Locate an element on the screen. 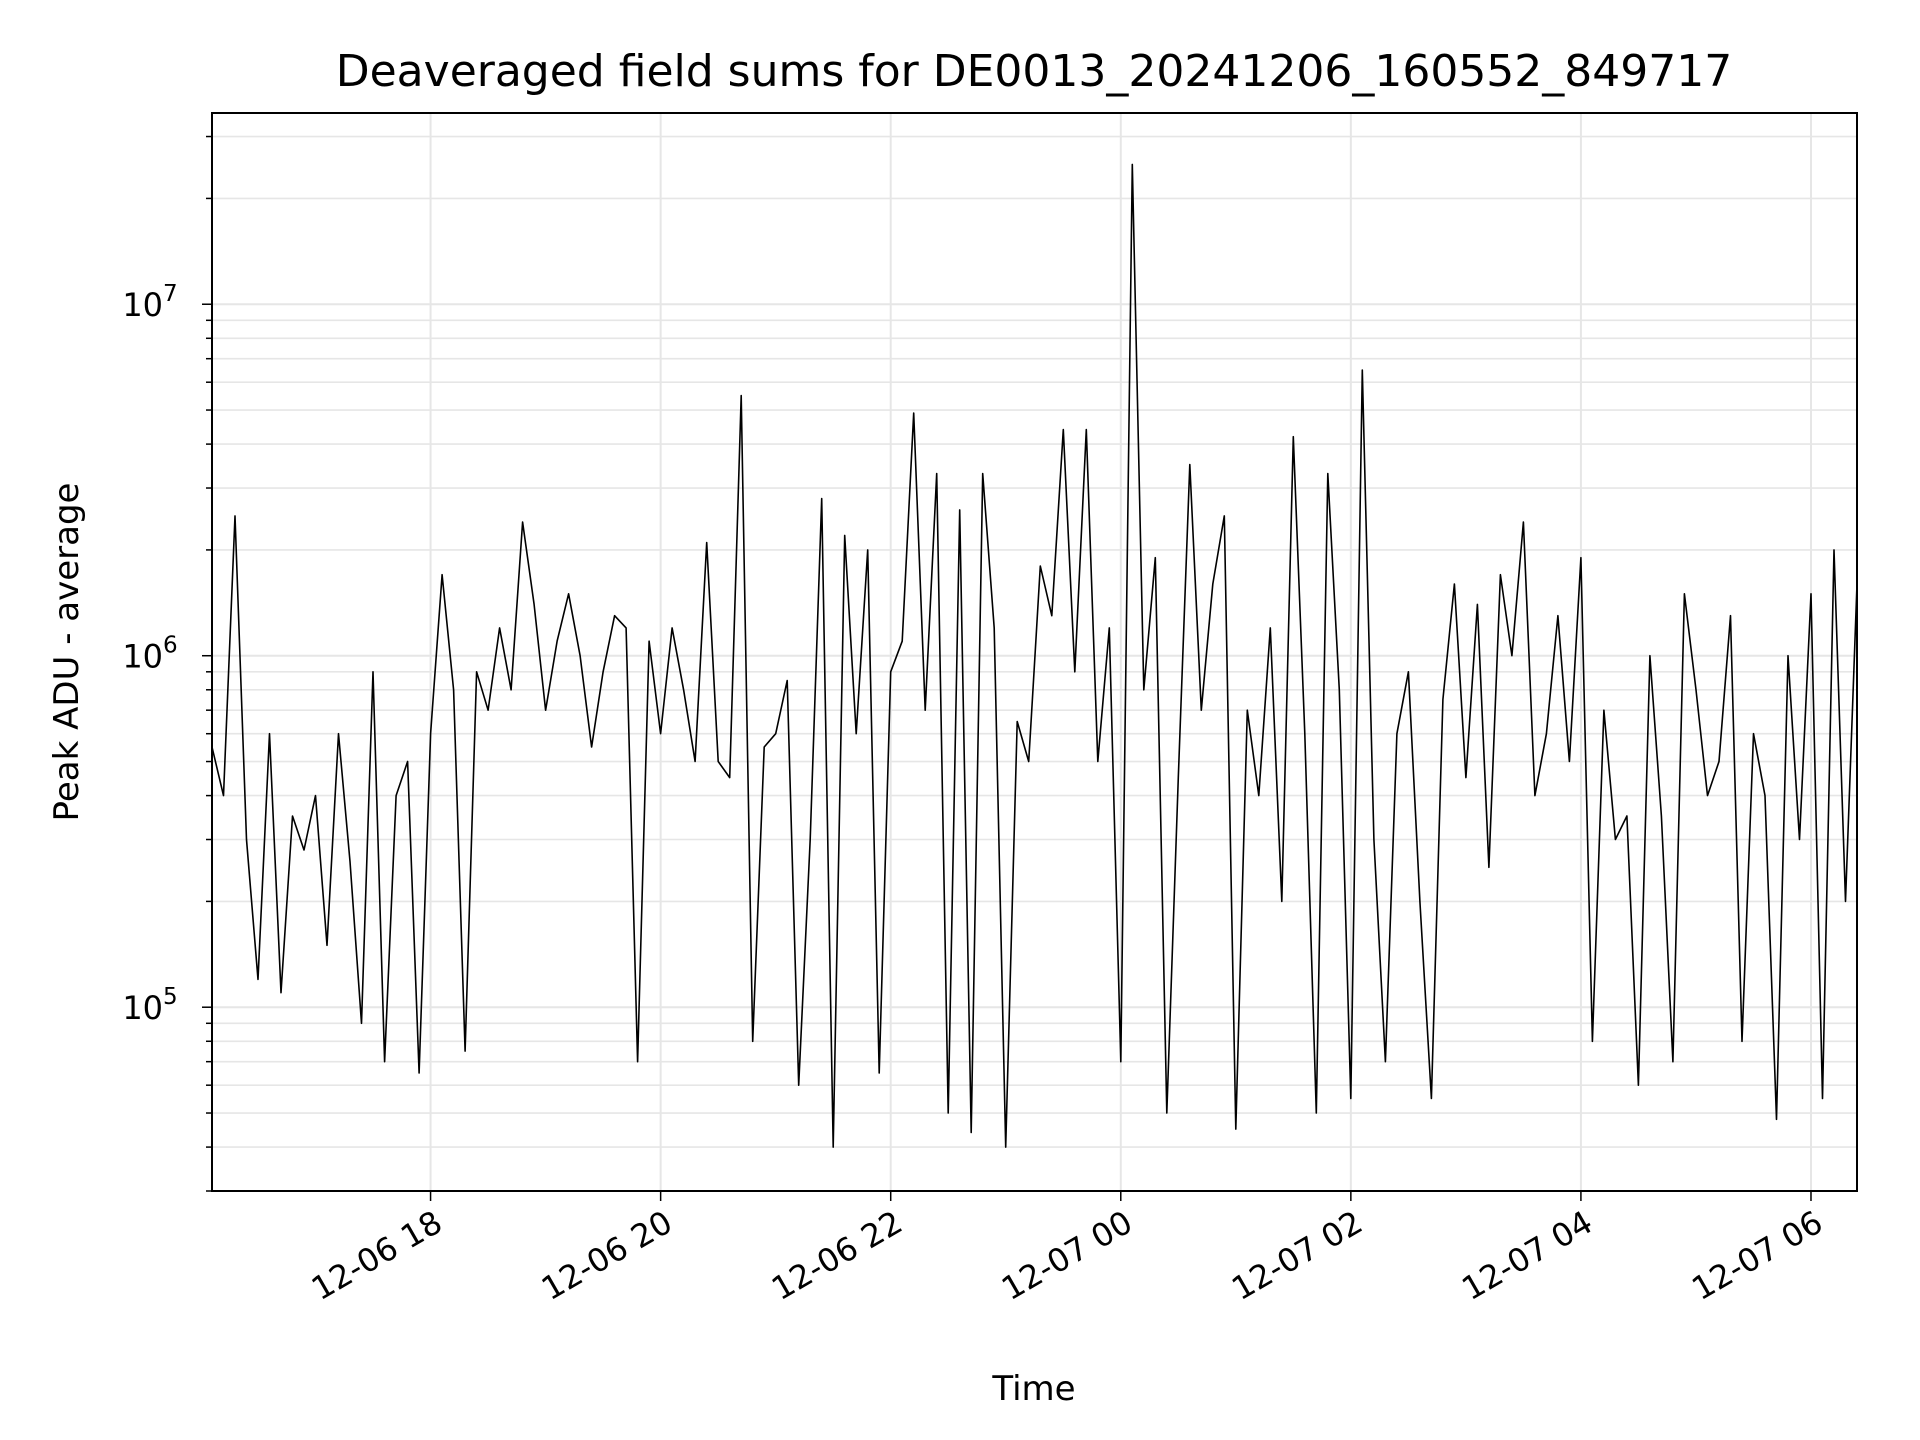  y-axis-label: Peak ADU - average is located at coordinates (67, 652).